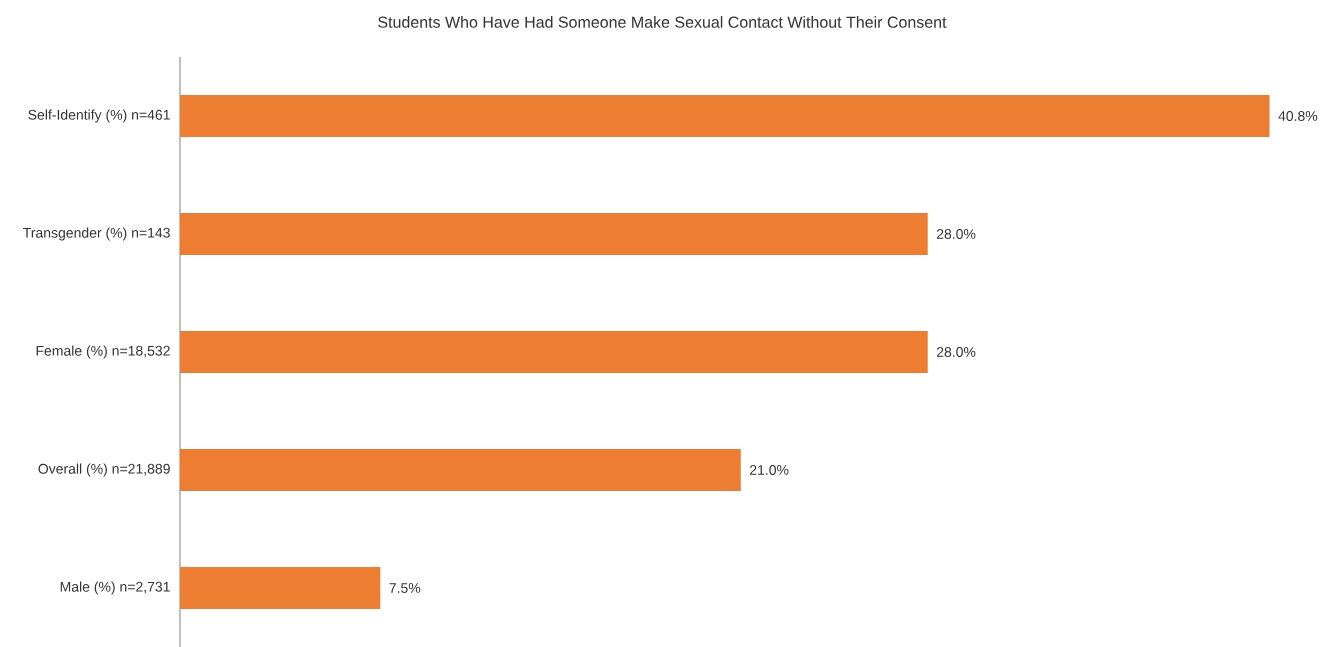  What do you see at coordinates (769, 469) in the screenshot?
I see `data-label: 21.0%` at bounding box center [769, 469].